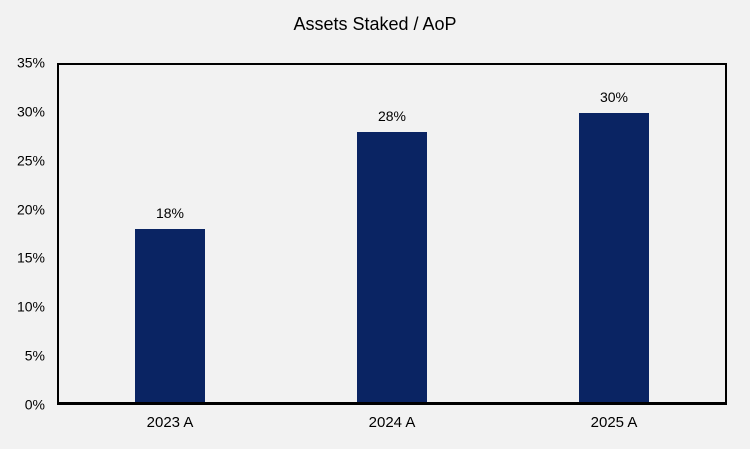 Image resolution: width=750 pixels, height=449 pixels. What do you see at coordinates (614, 422) in the screenshot?
I see `x-tick-label-2025-a: 2025 A` at bounding box center [614, 422].